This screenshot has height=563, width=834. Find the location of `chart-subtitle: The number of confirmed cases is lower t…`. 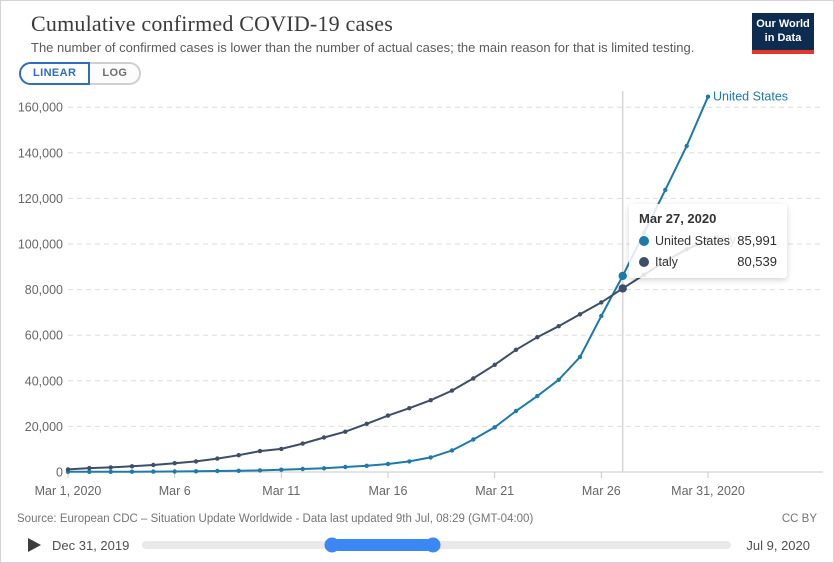

chart-subtitle: The number of confirmed cases is lower t… is located at coordinates (363, 47).